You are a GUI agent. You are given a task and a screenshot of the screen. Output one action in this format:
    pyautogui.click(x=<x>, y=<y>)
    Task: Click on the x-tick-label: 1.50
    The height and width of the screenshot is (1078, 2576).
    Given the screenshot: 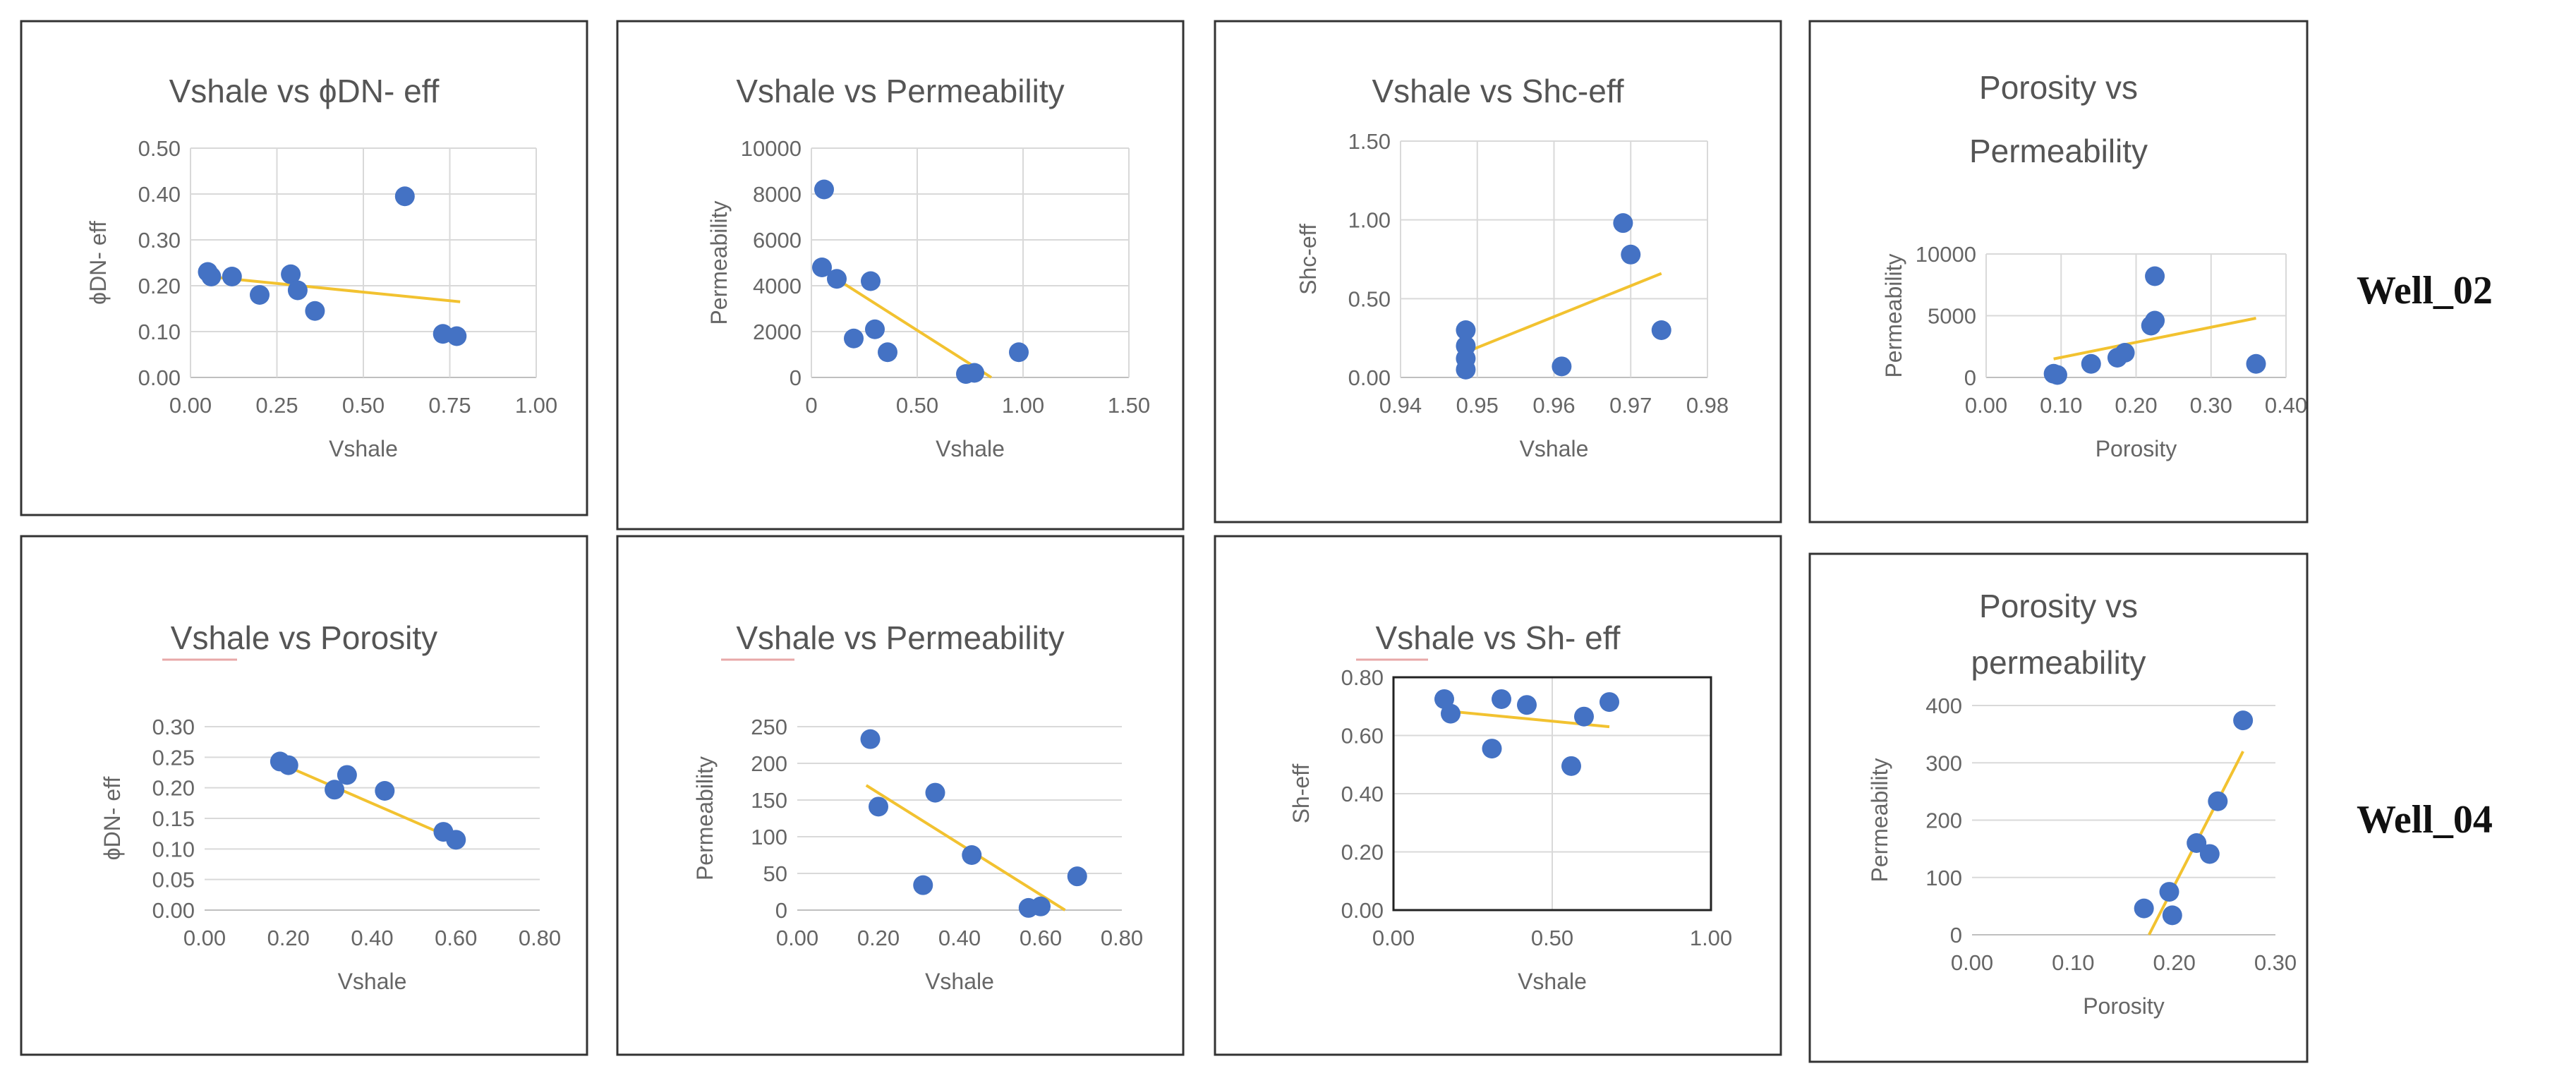 What is the action you would take?
    pyautogui.click(x=1129, y=405)
    